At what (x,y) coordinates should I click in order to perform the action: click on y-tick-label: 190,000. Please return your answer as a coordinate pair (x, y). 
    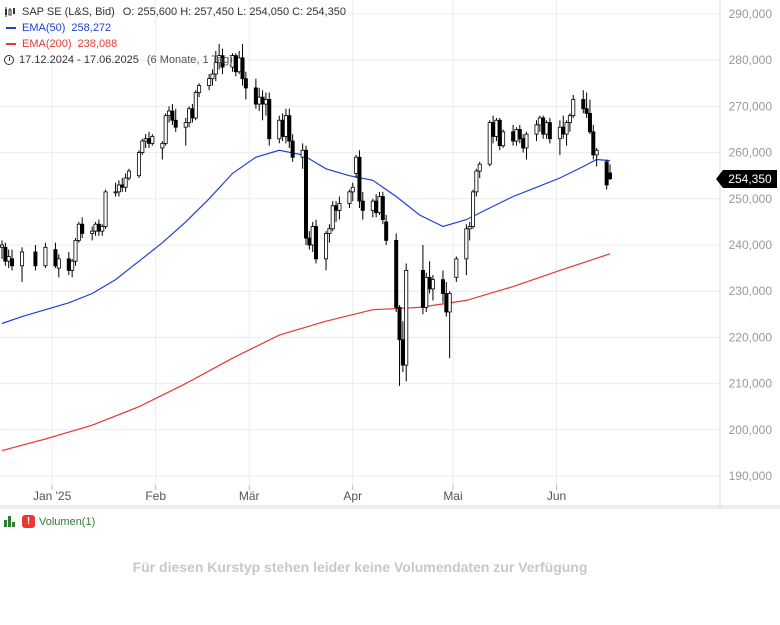
    Looking at the image, I should click on (751, 476).